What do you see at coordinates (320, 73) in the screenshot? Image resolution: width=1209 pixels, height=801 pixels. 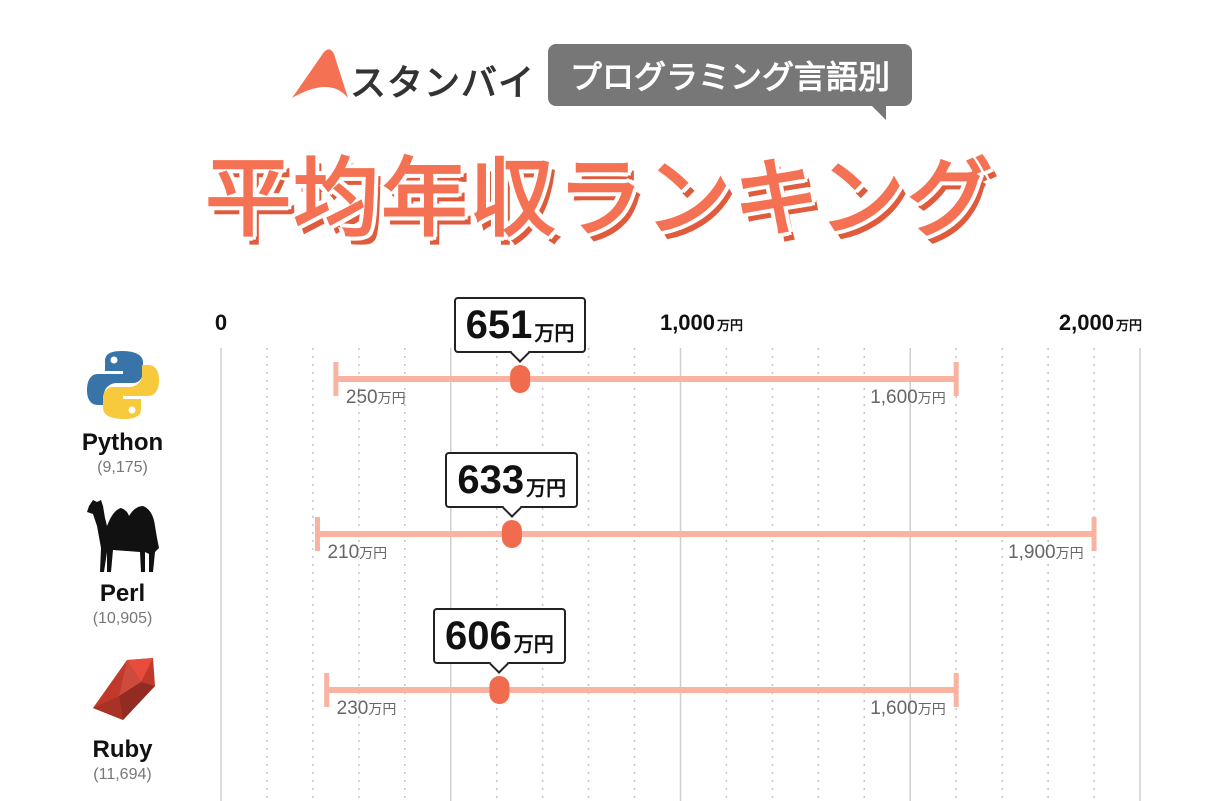 I see `logo-mark-icon` at bounding box center [320, 73].